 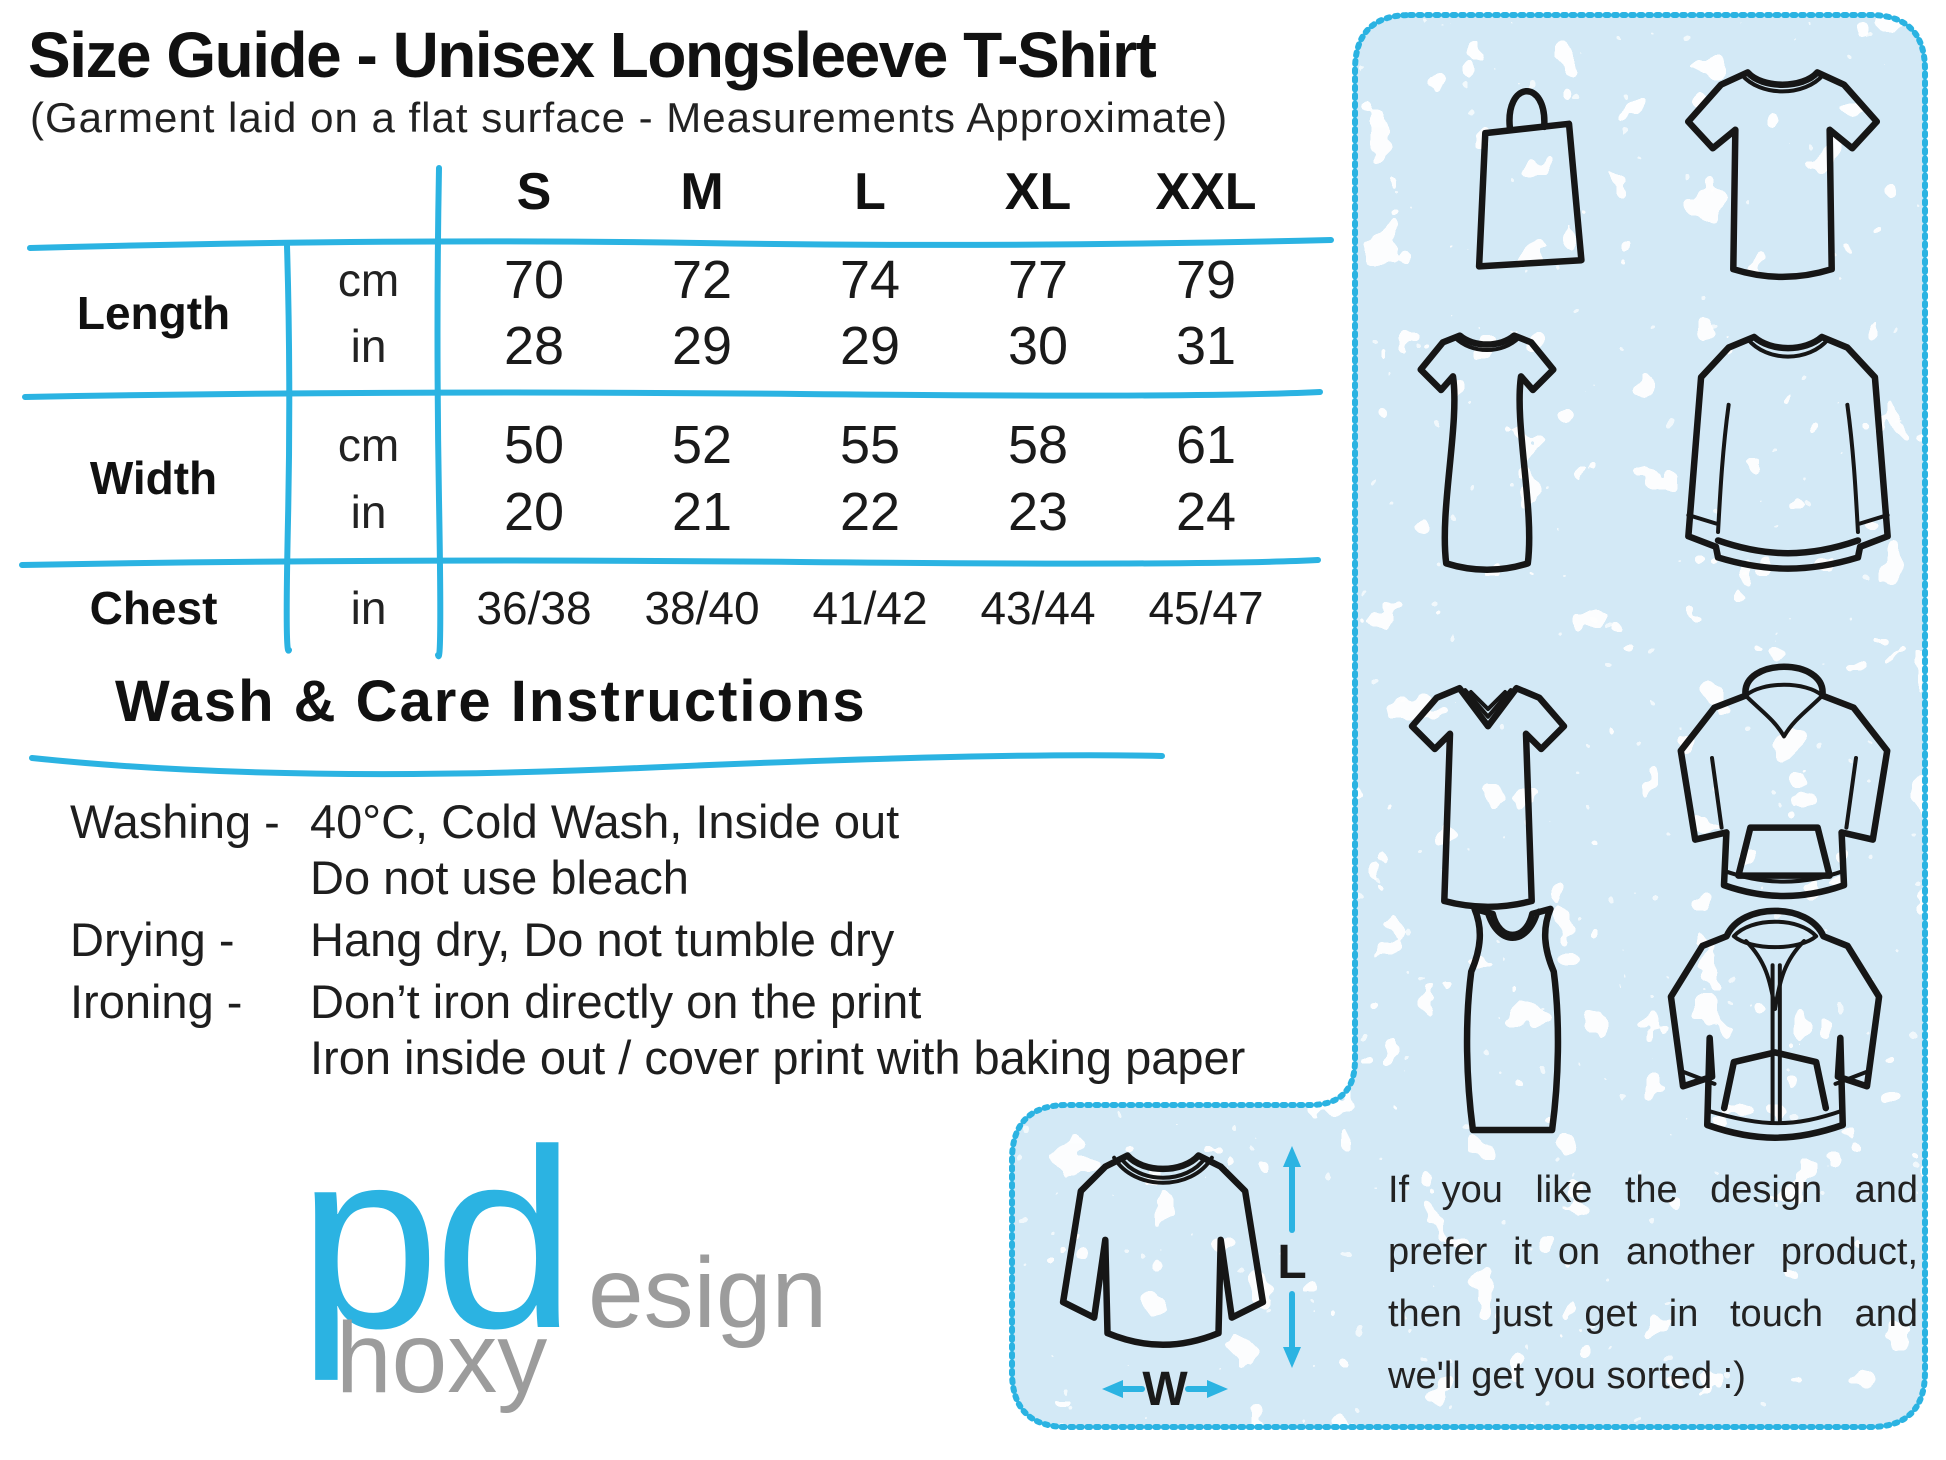 I want to click on care-text-ironing: Don’t iron directly on the print, so click(x=616, y=1001).